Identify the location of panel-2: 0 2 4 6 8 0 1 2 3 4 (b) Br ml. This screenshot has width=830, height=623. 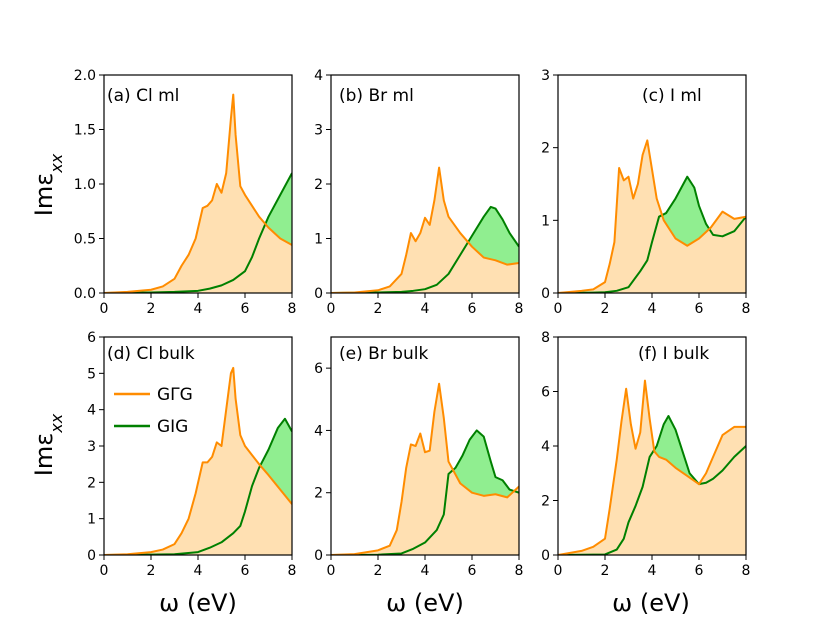
(418, 192).